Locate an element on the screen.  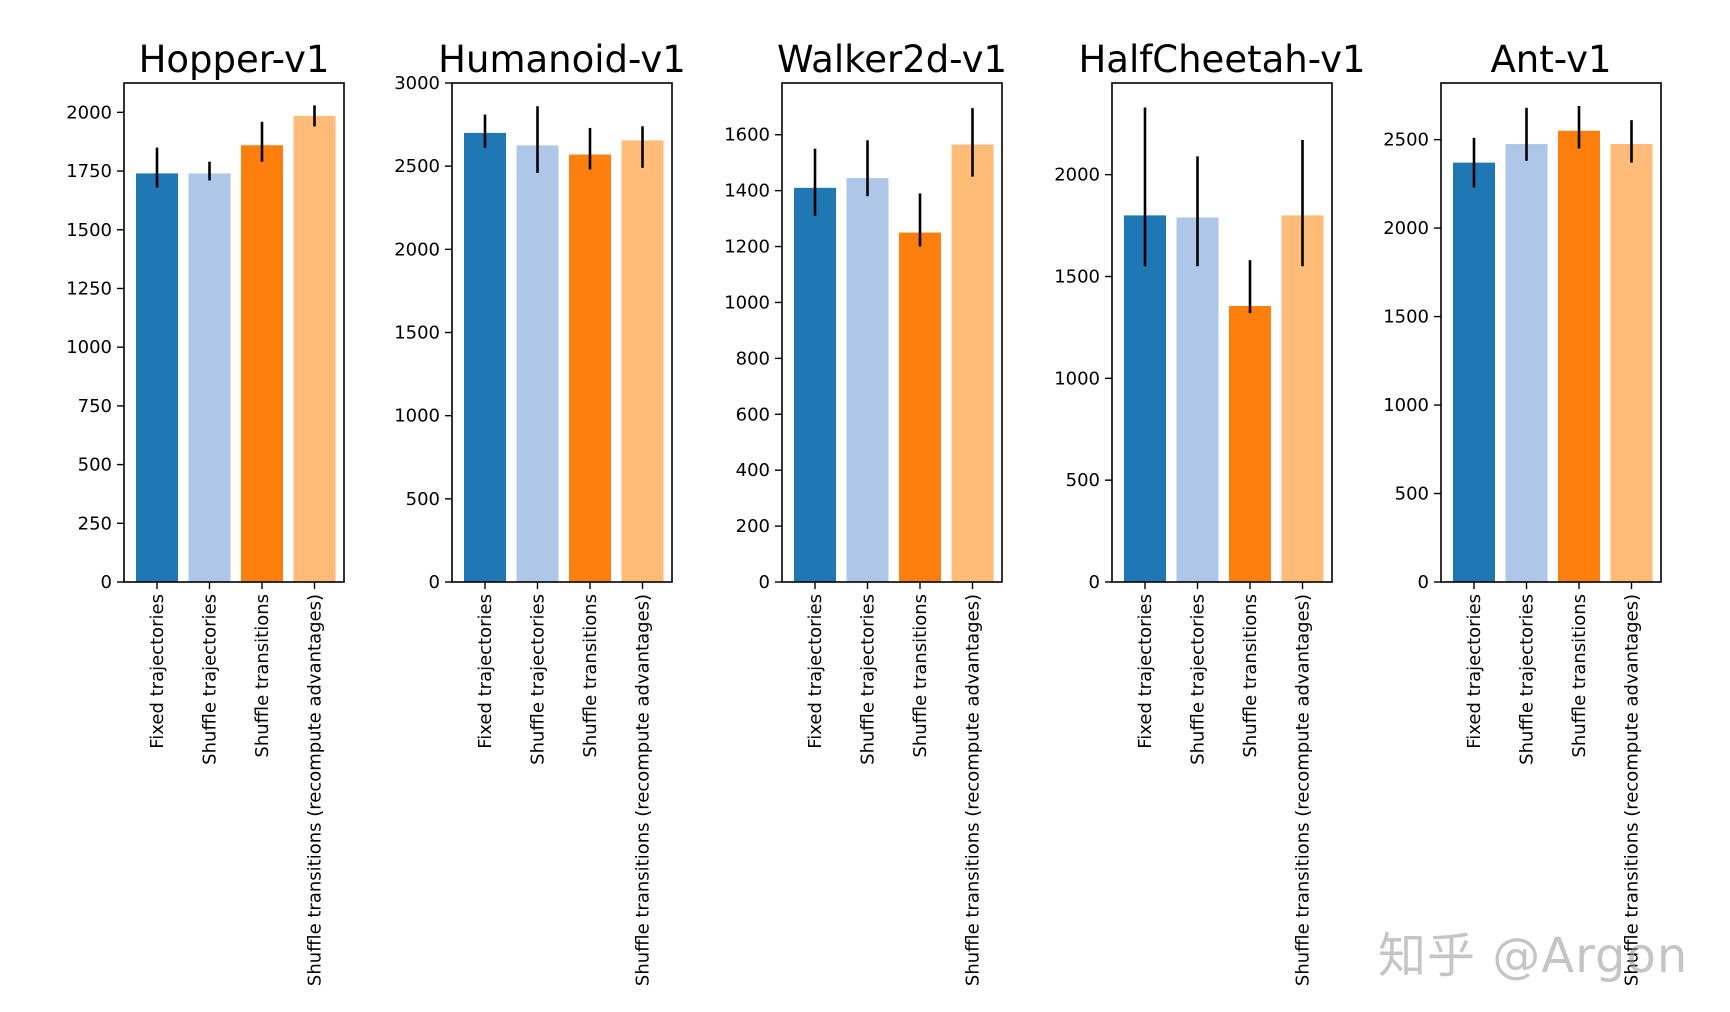
y-tick-label: 1750 is located at coordinates (89, 171).